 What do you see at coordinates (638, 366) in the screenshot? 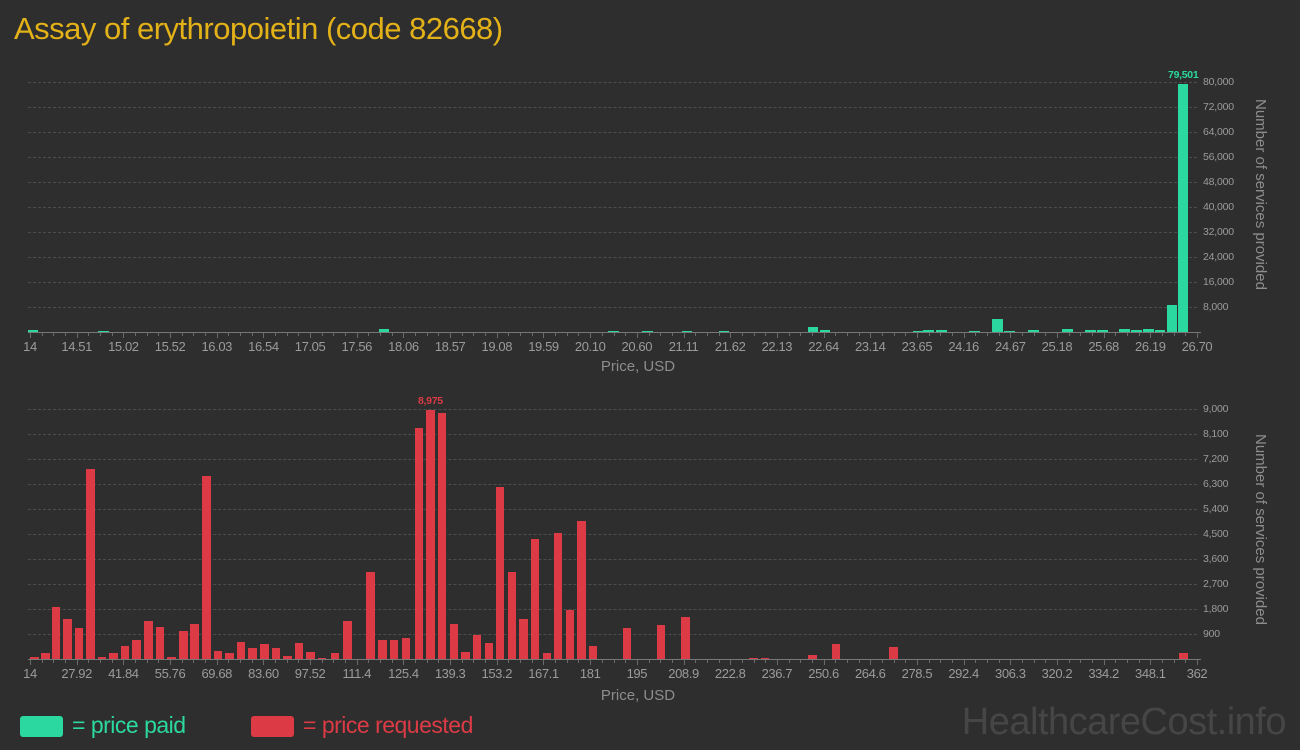
I see `x-axis-title: Price, USD` at bounding box center [638, 366].